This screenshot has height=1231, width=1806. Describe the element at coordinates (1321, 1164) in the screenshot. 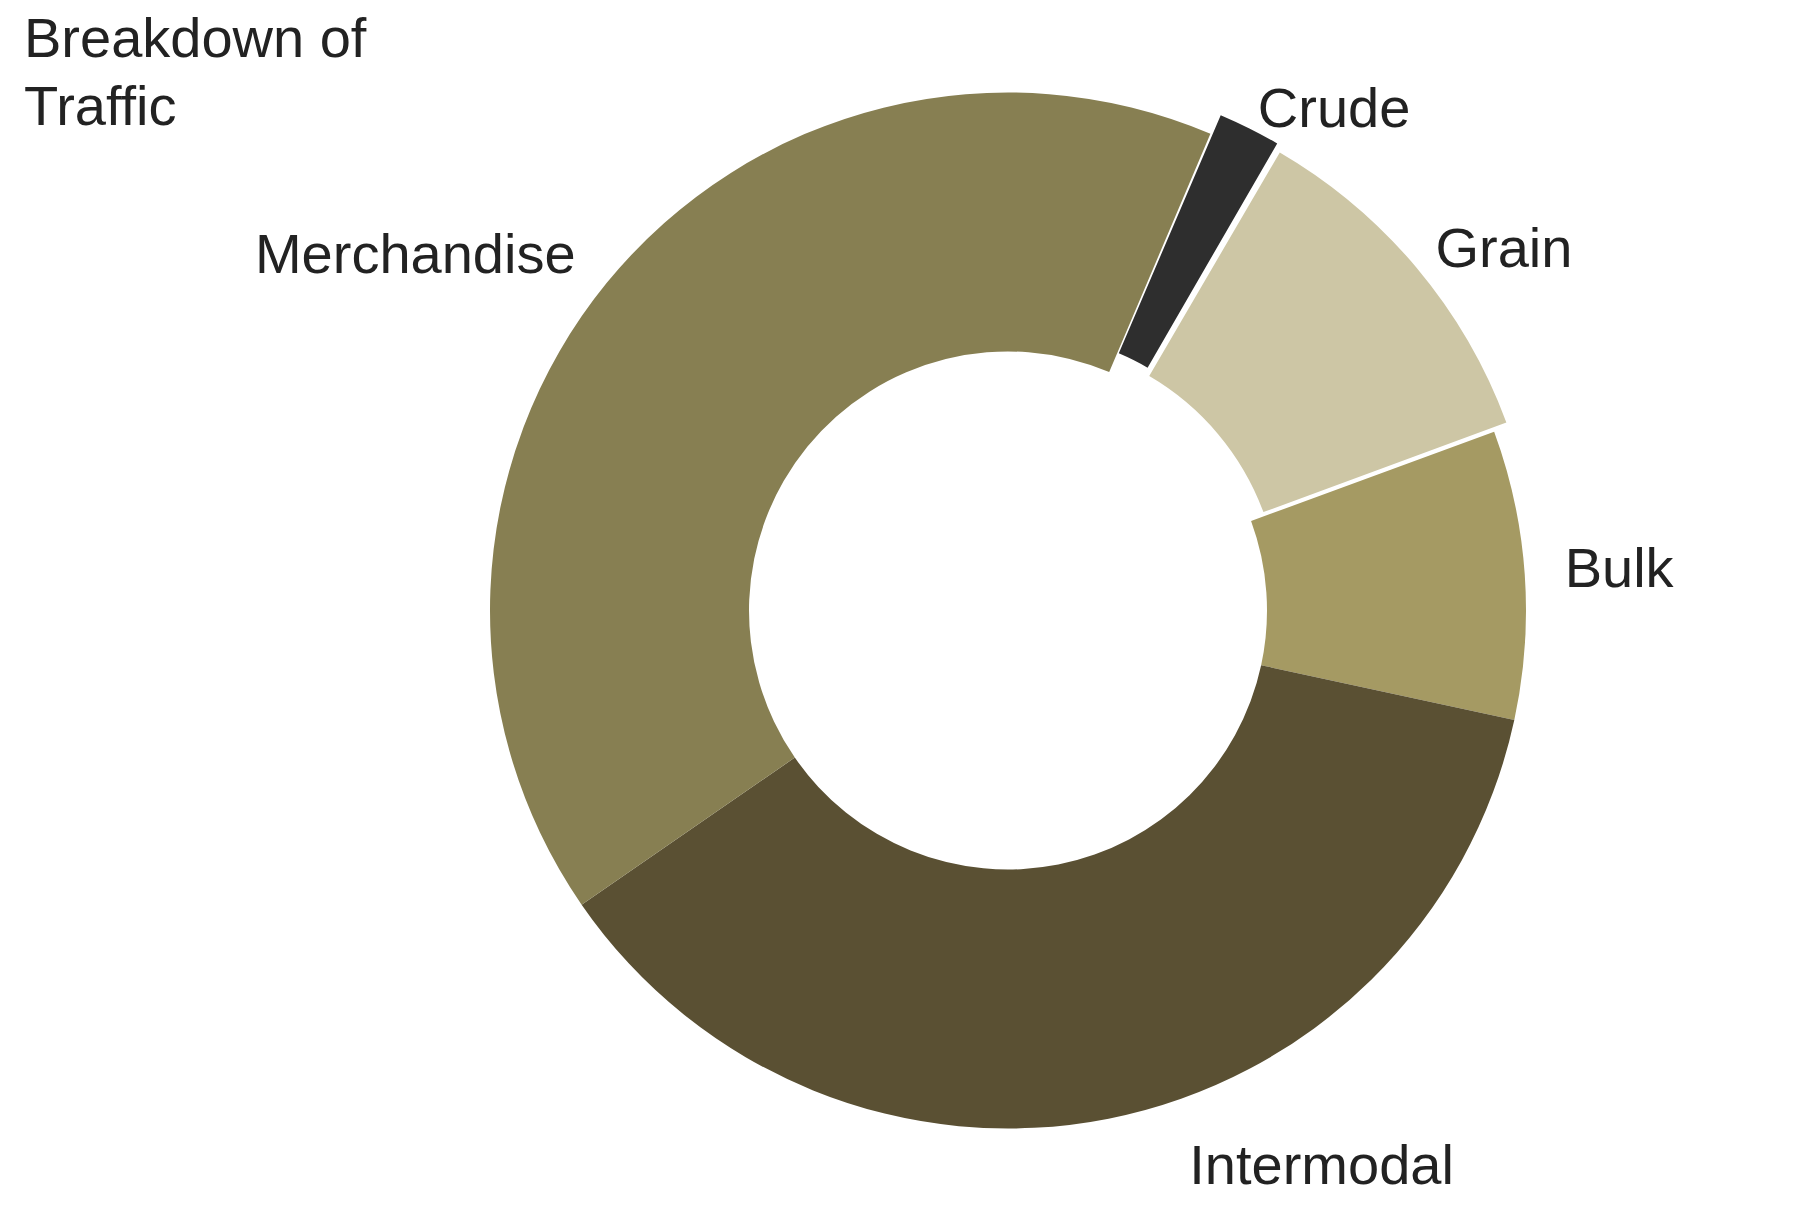

I see `slice-label: Intermodal` at that location.